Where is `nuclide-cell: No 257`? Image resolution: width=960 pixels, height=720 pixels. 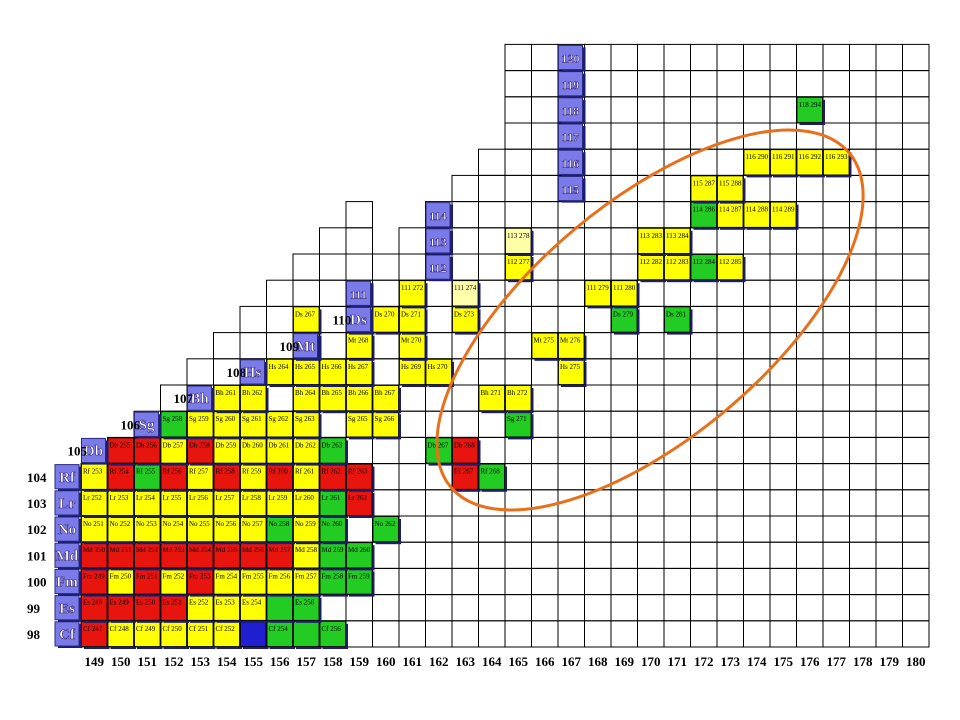
nuclide-cell: No 257 is located at coordinates (254, 530).